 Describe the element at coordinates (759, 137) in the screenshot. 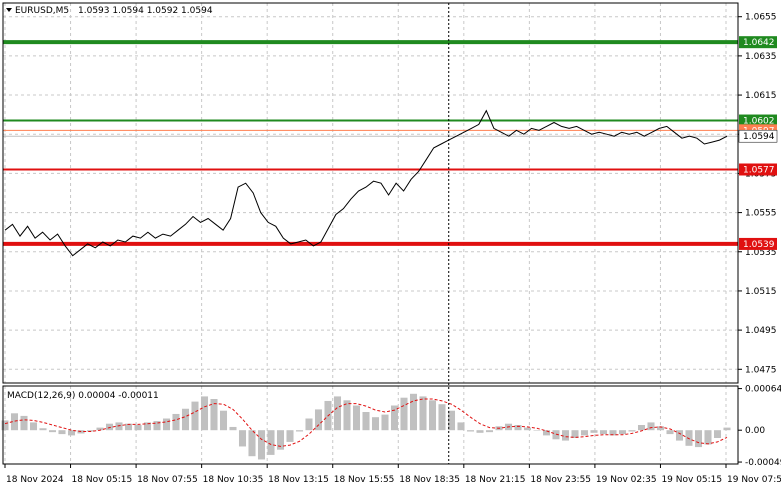

I see `level-label-text: 1.0594` at that location.